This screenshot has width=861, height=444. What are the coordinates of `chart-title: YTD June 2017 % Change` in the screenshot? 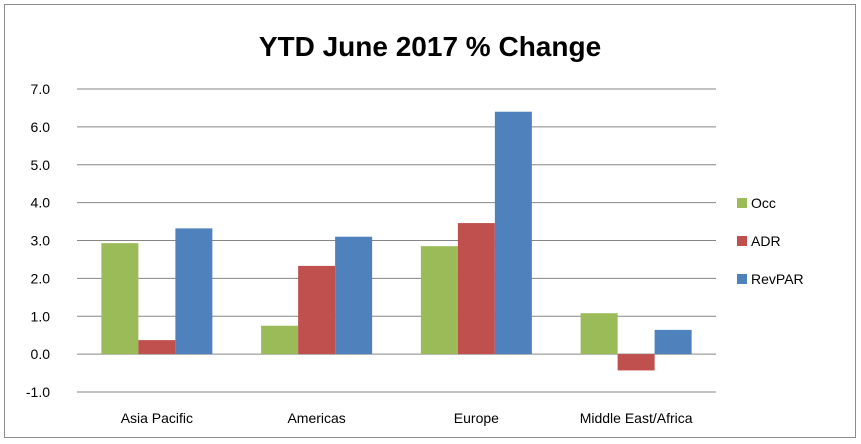 It's located at (430, 46).